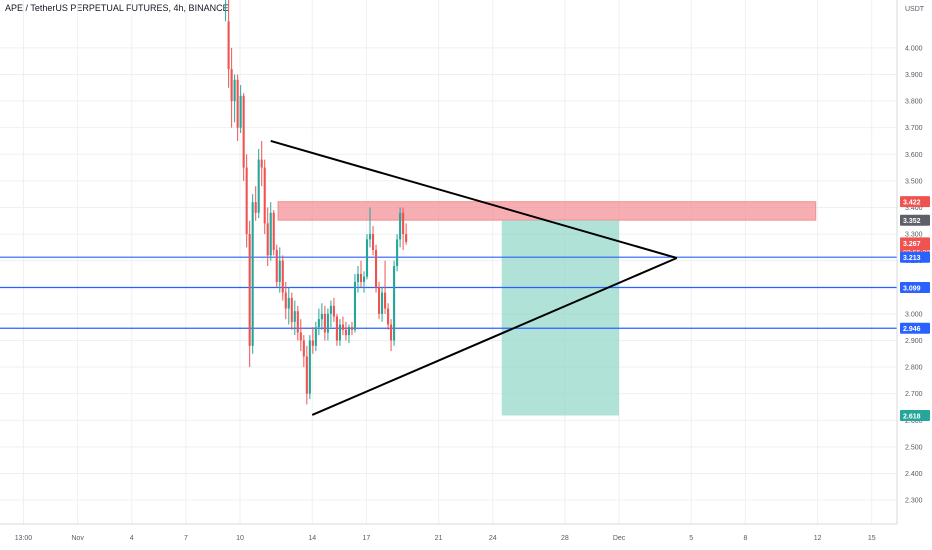 The height and width of the screenshot is (550, 932). What do you see at coordinates (912, 244) in the screenshot?
I see `price-badge-label: 3.267` at bounding box center [912, 244].